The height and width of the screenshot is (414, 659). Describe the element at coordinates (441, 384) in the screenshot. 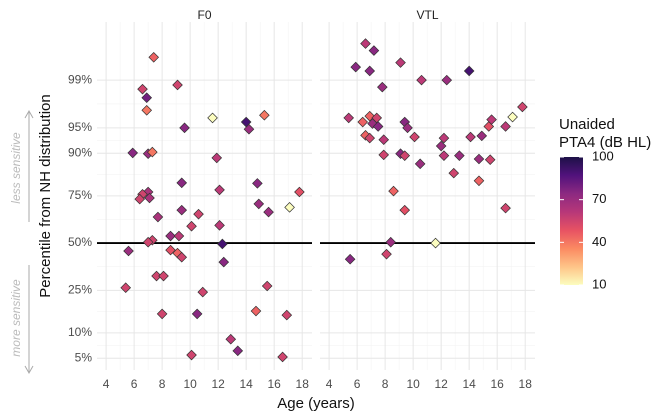

I see `x-tick-label: 12` at that location.